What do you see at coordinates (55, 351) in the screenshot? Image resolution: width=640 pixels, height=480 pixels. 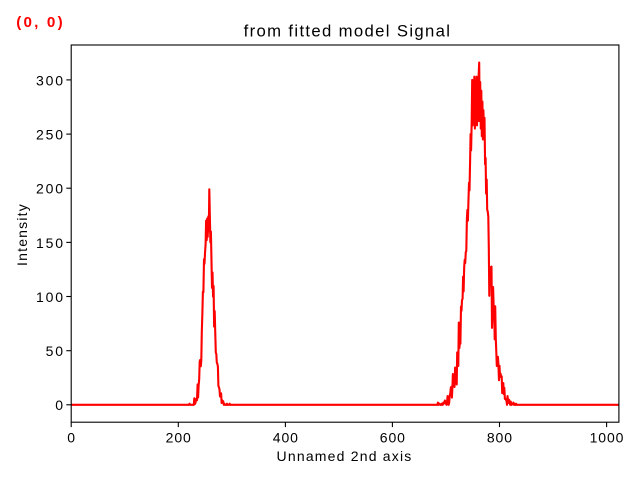 I see `svg-text: 50` at bounding box center [55, 351].